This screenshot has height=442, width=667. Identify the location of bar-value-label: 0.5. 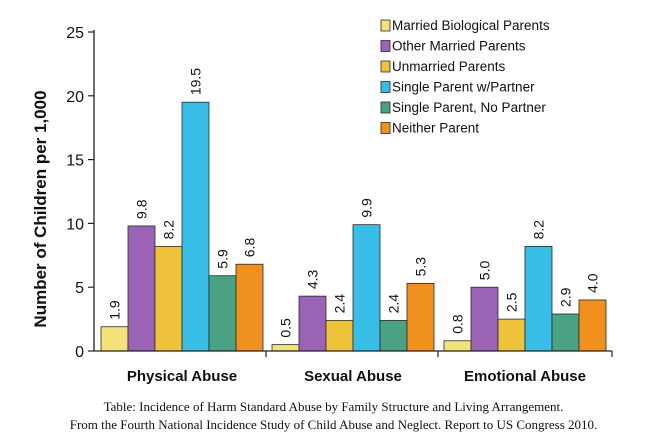
(286, 328).